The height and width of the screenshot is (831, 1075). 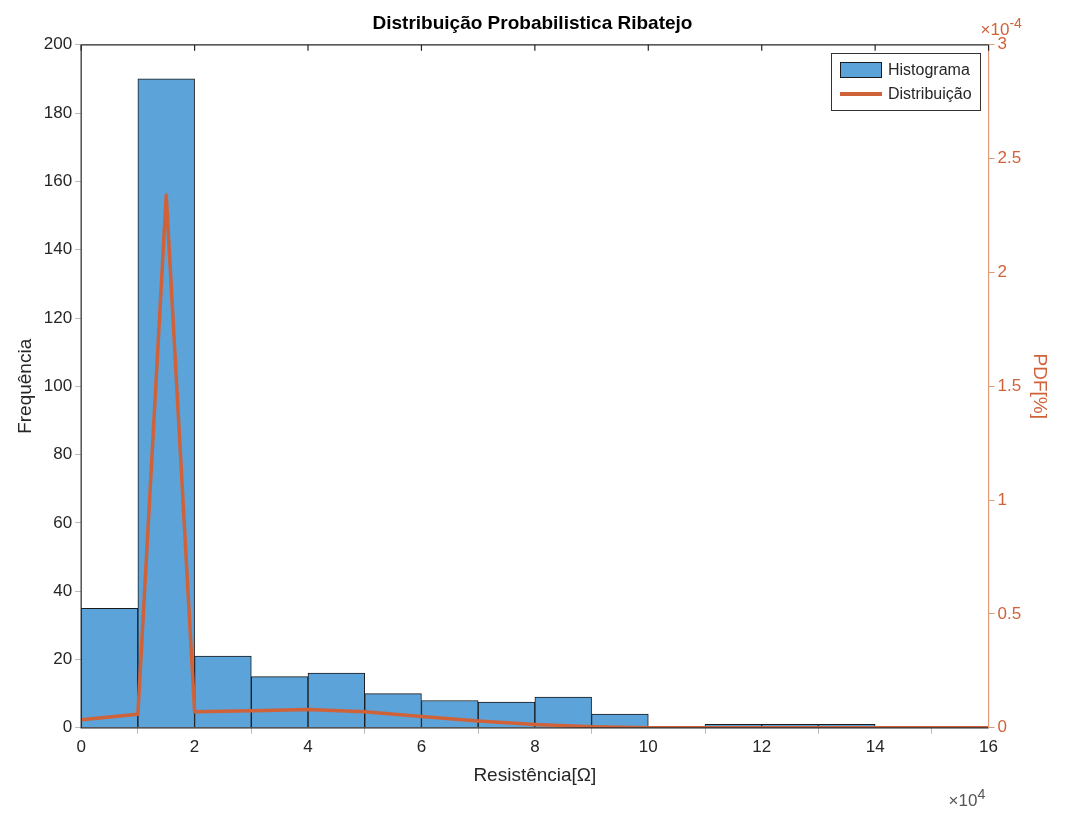 I want to click on x-tick-label: 12, so click(x=762, y=746).